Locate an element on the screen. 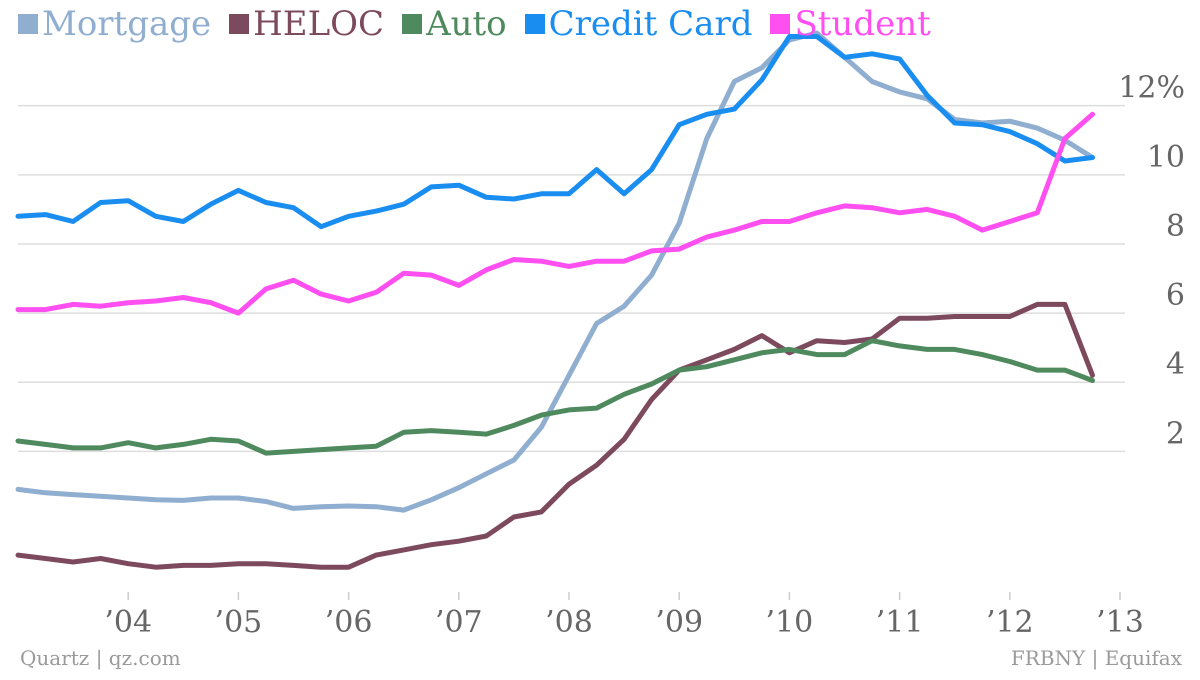  x-tick-label: ’10 is located at coordinates (790, 622).